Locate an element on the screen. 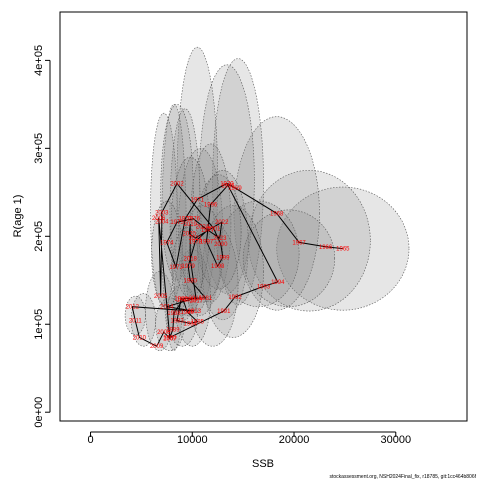  year-label-2004: 2004 is located at coordinates (162, 222).